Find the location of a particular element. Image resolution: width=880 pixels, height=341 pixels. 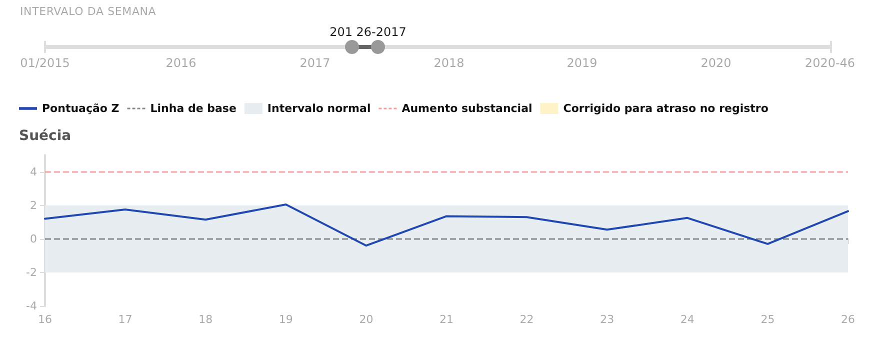

text: 201 26-2017 is located at coordinates (368, 32).